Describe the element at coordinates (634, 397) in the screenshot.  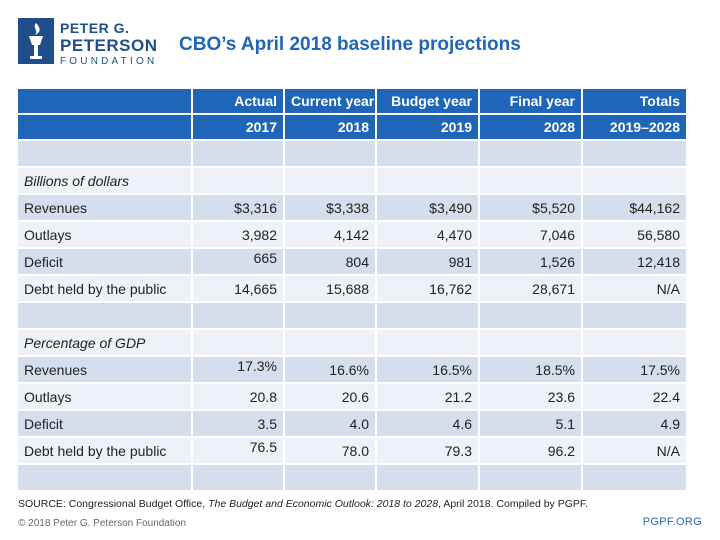
I see `table-cell: 22.4` at that location.